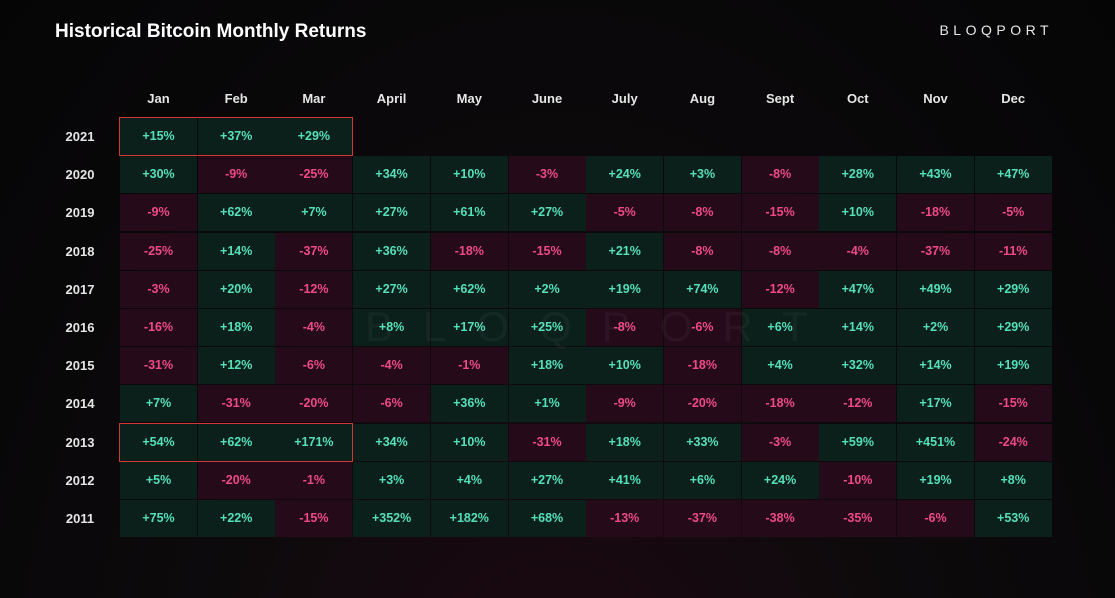 The image size is (1115, 598). Describe the element at coordinates (1013, 480) in the screenshot. I see `return-cell-2012-dec: +8%` at that location.